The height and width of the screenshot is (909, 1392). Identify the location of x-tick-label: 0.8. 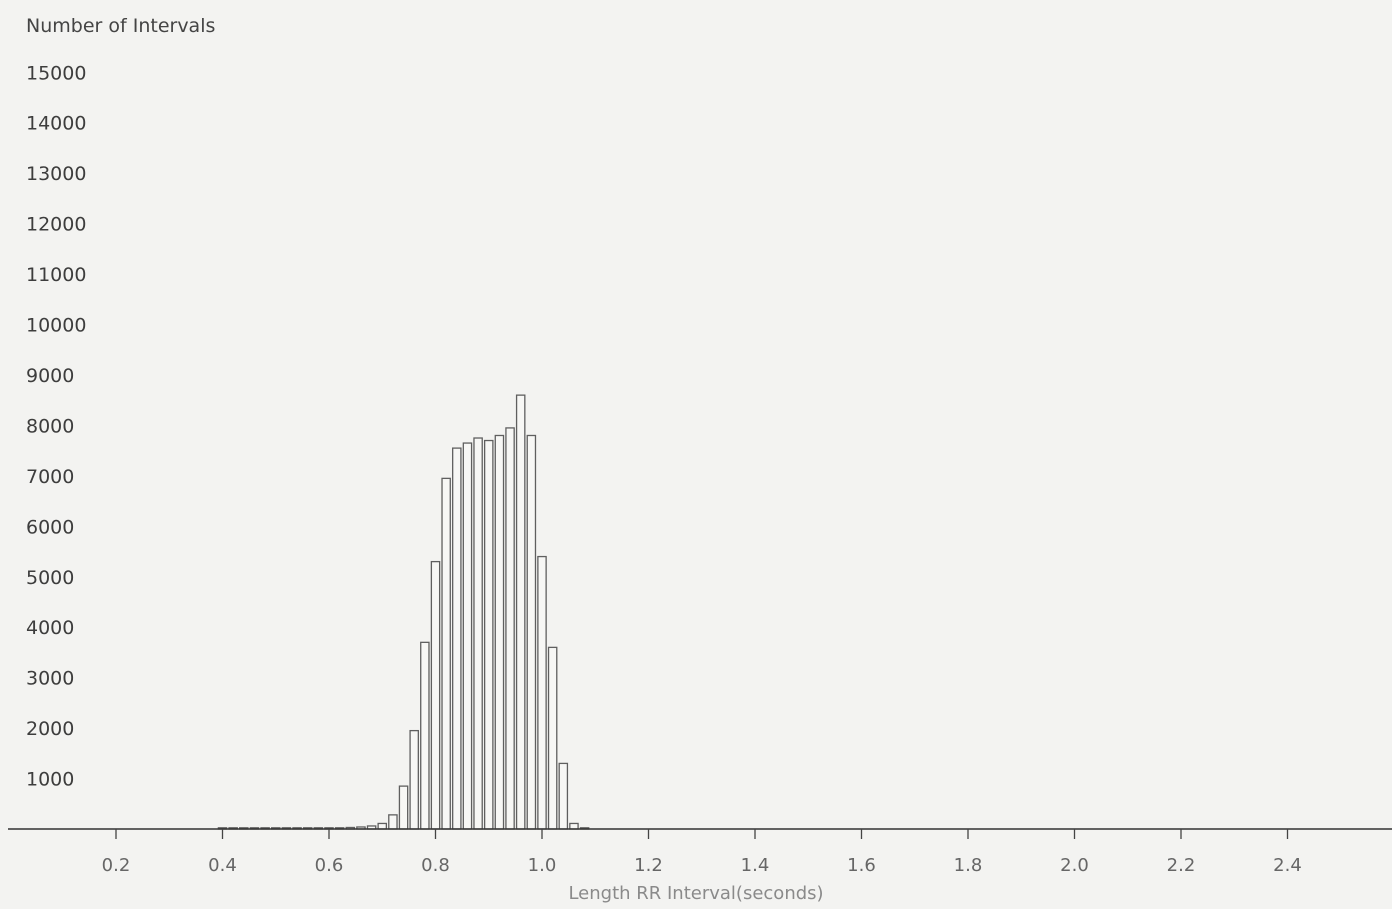
(435, 865).